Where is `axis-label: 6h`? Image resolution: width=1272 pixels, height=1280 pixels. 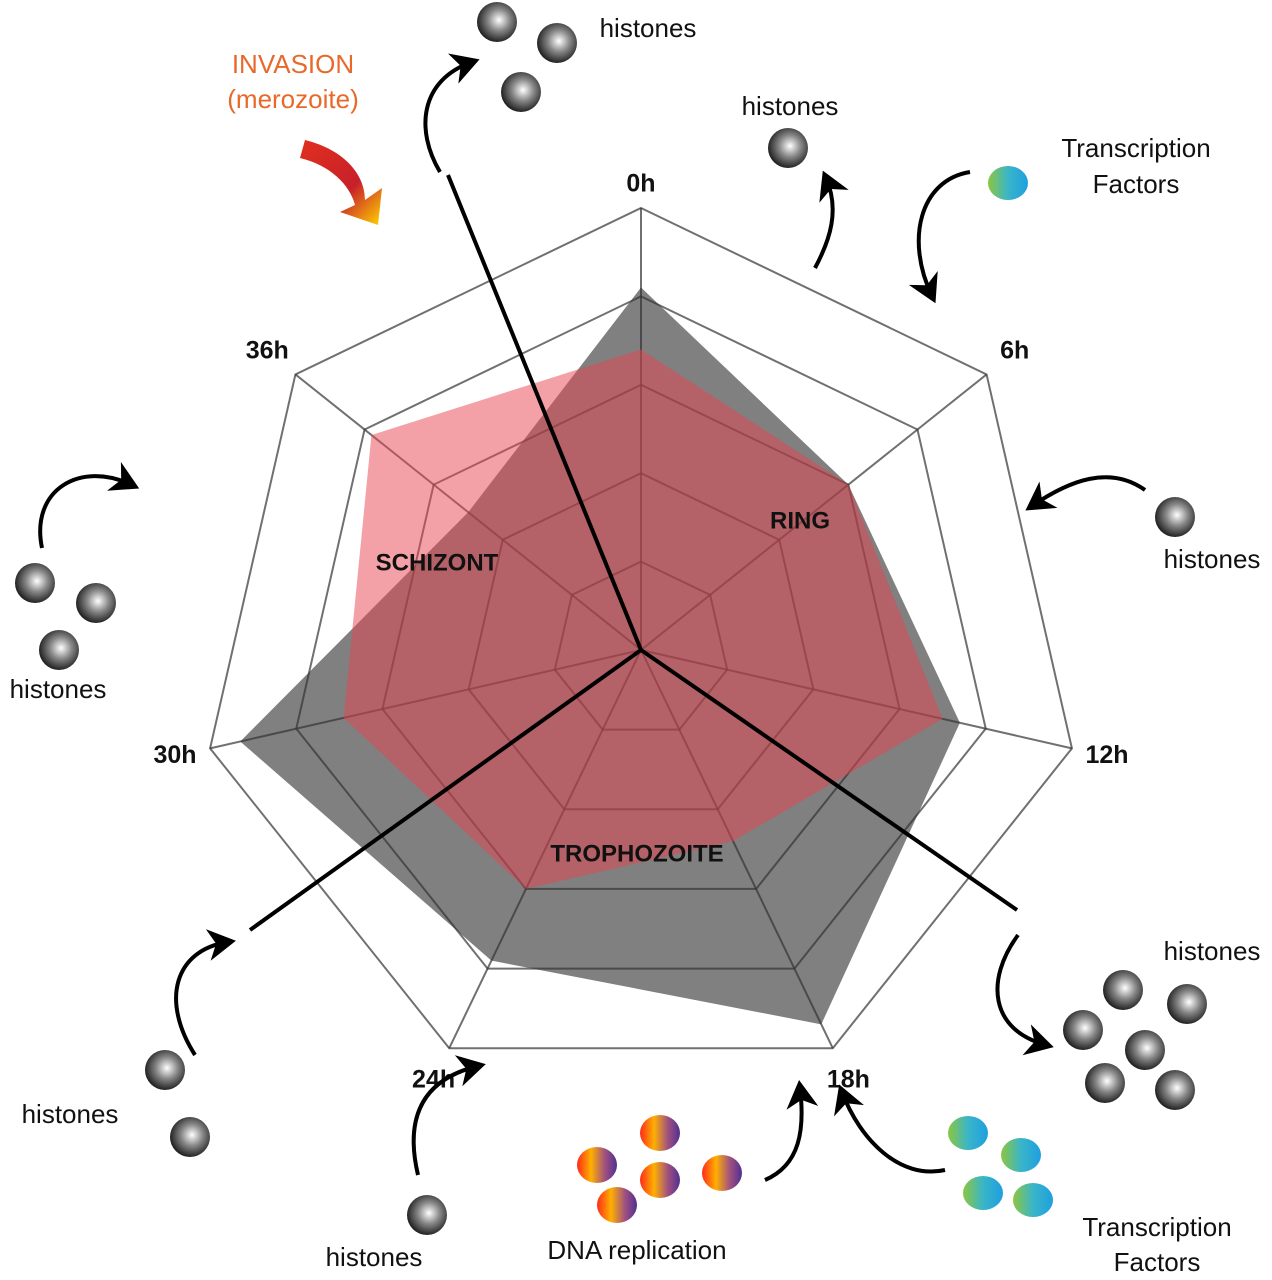 axis-label: 6h is located at coordinates (1014, 351).